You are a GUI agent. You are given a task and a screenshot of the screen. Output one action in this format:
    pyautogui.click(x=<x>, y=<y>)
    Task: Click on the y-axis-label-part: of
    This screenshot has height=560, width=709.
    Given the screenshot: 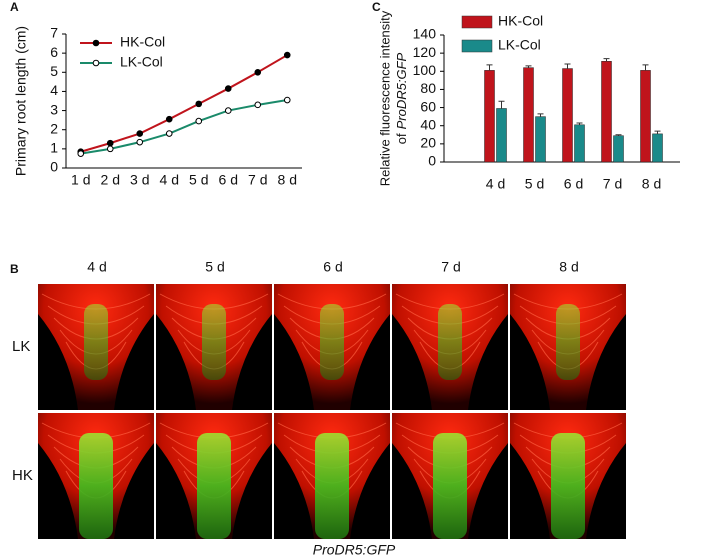 What is the action you would take?
    pyautogui.click(x=401, y=138)
    